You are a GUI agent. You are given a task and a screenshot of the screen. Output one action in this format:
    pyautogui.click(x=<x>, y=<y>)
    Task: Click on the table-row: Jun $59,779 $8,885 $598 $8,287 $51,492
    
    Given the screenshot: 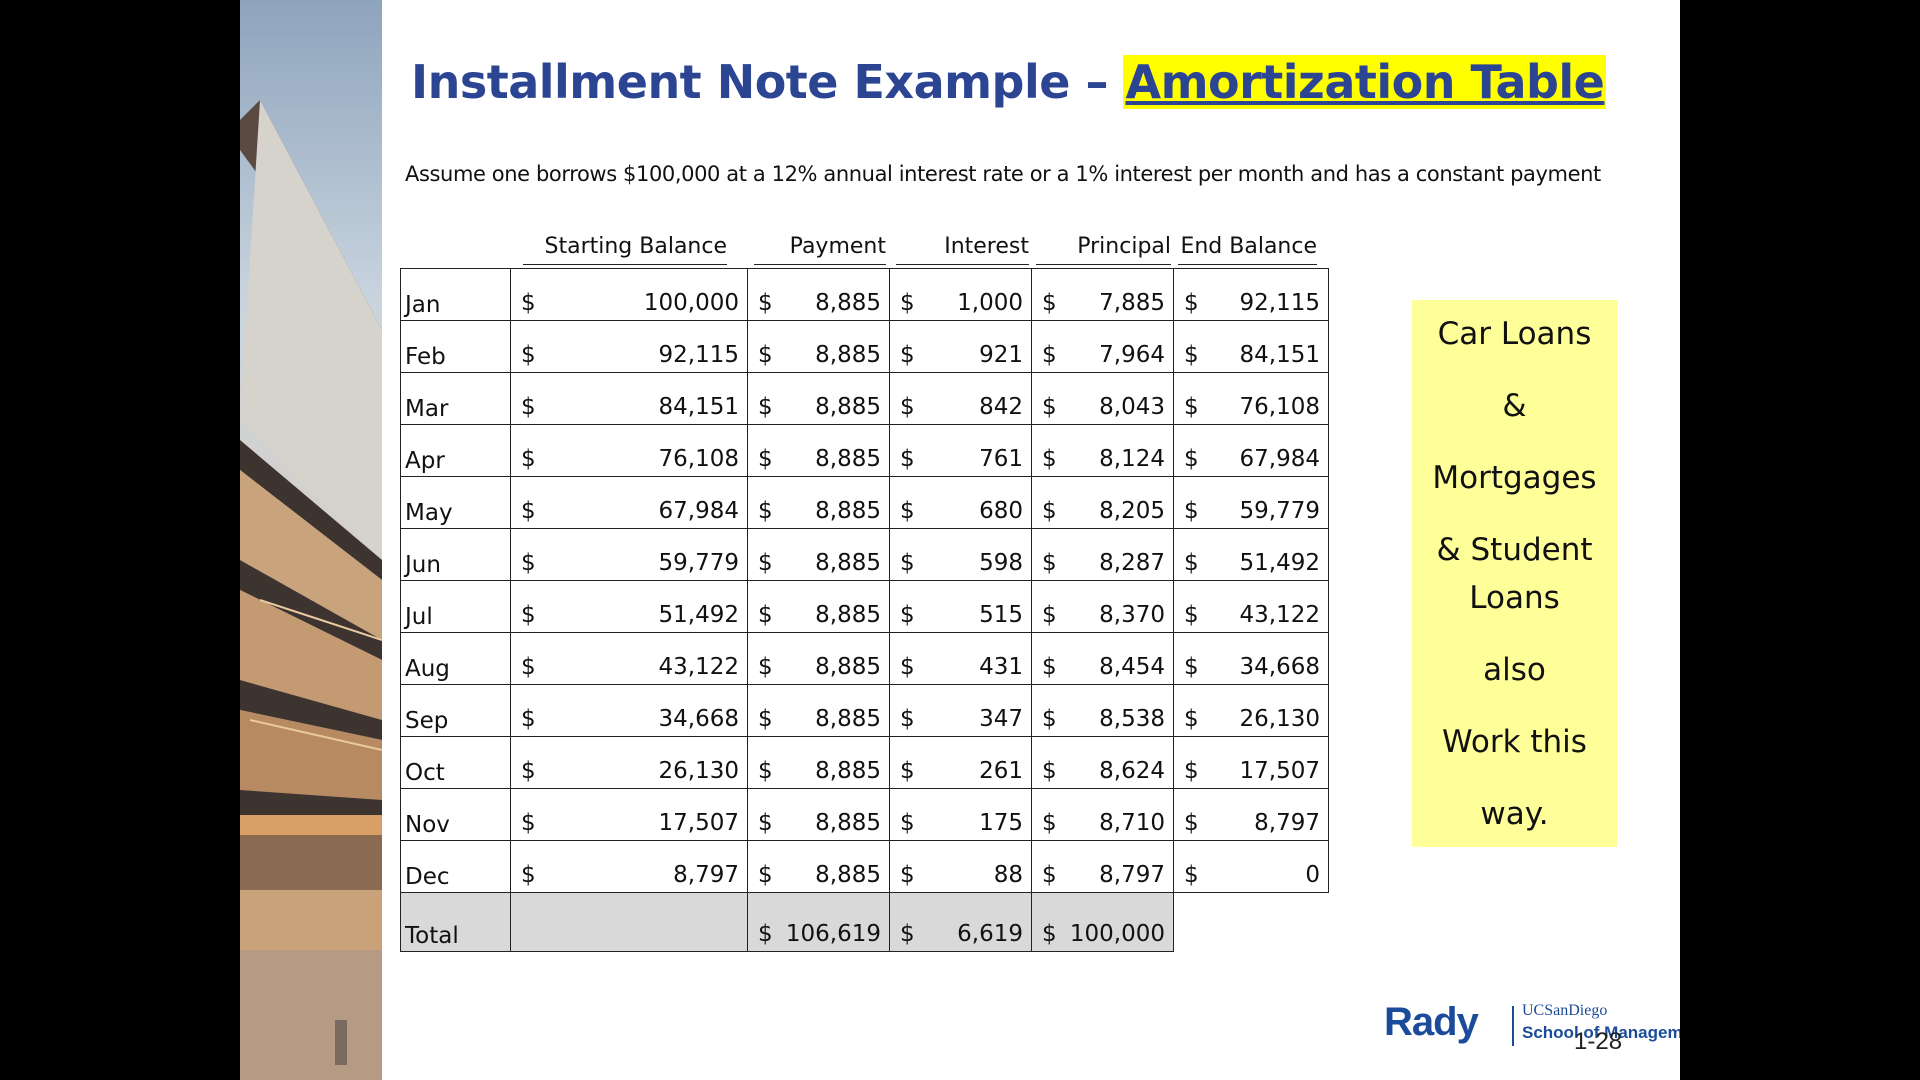 What is the action you would take?
    pyautogui.click(x=864, y=554)
    